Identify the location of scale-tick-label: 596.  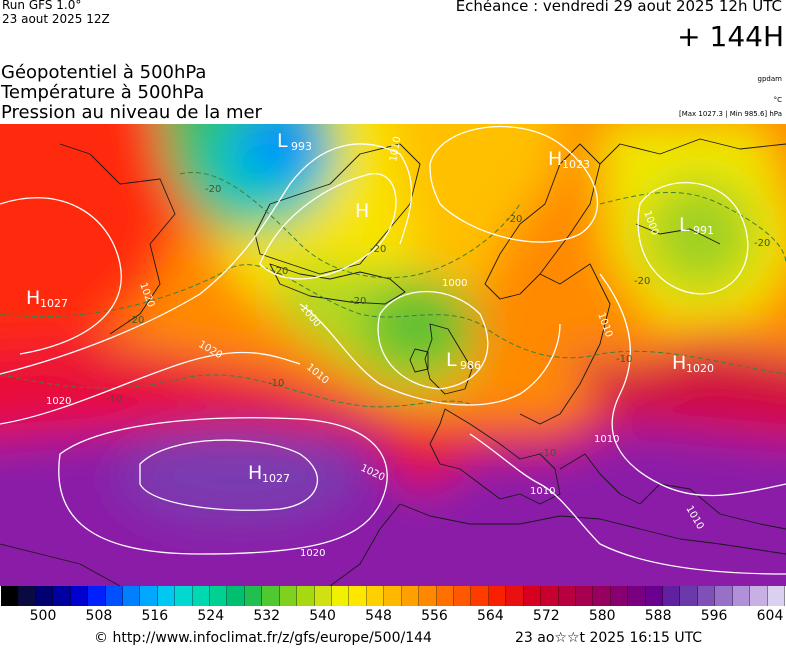
(714, 616).